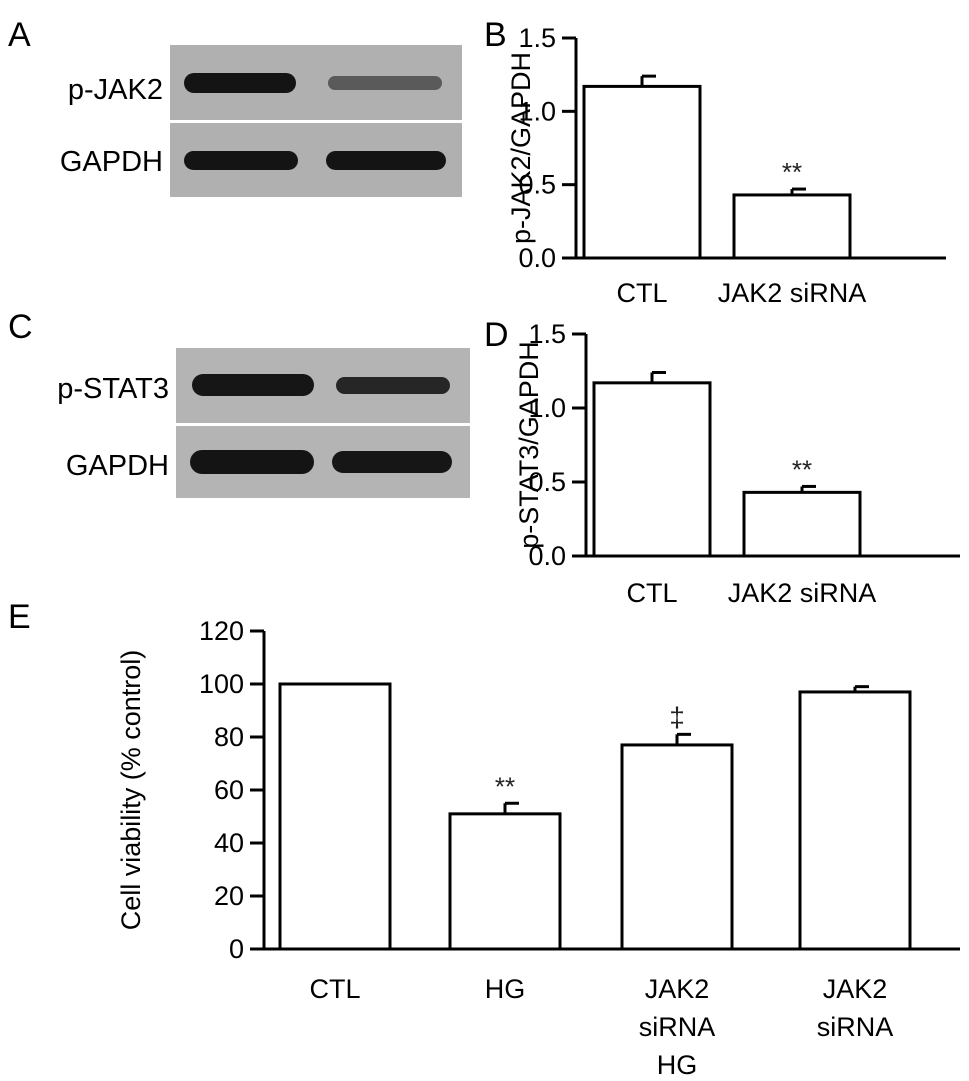 Image resolution: width=969 pixels, height=1081 pixels. Describe the element at coordinates (229, 790) in the screenshot. I see `y-tick-label: 60` at that location.